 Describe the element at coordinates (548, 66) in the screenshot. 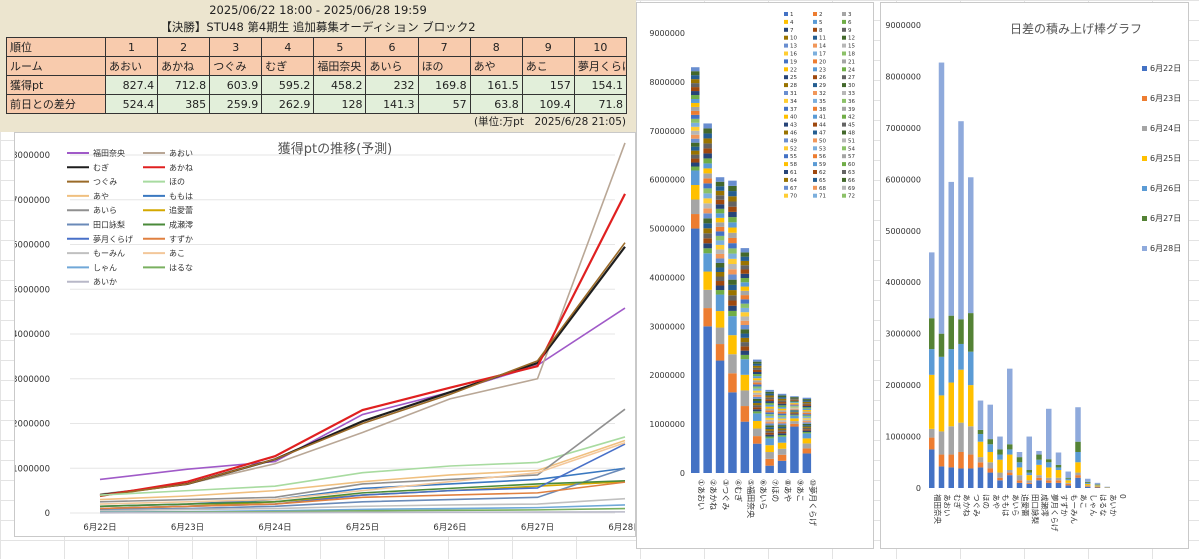

I see `room-cell: あこ` at that location.